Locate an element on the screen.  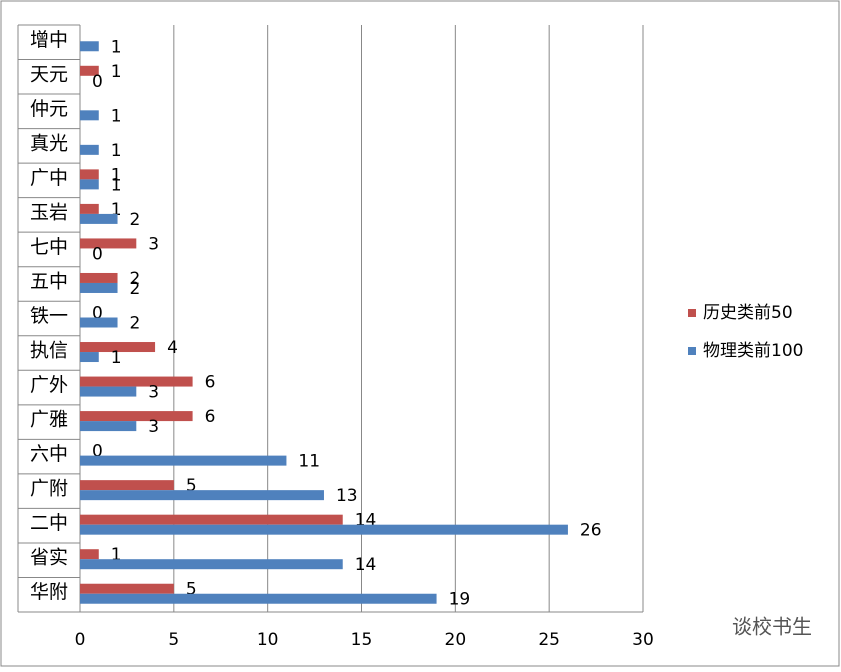
data-label: 14 is located at coordinates (366, 565).